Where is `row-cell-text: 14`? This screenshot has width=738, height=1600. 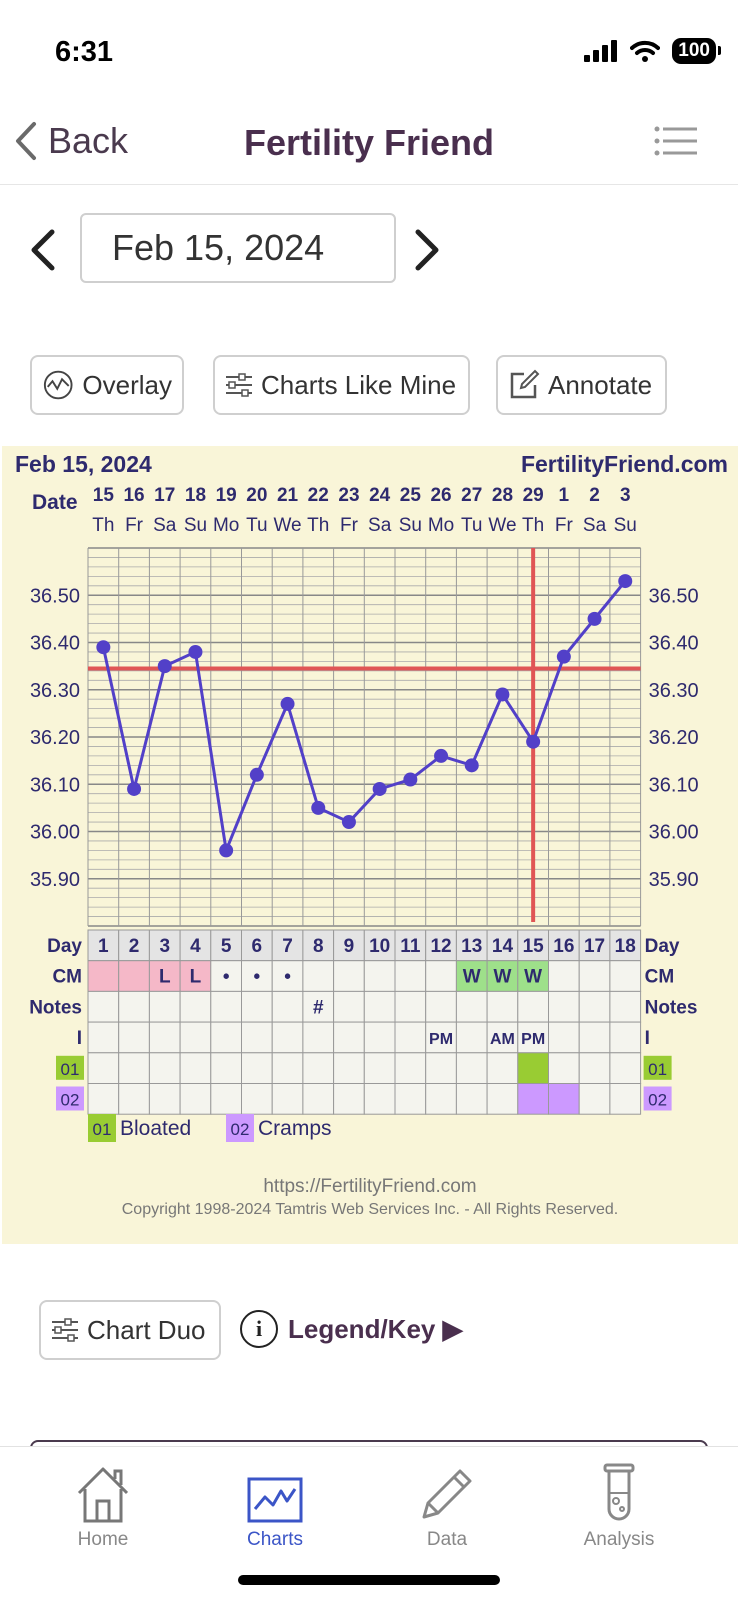 row-cell-text: 14 is located at coordinates (503, 946).